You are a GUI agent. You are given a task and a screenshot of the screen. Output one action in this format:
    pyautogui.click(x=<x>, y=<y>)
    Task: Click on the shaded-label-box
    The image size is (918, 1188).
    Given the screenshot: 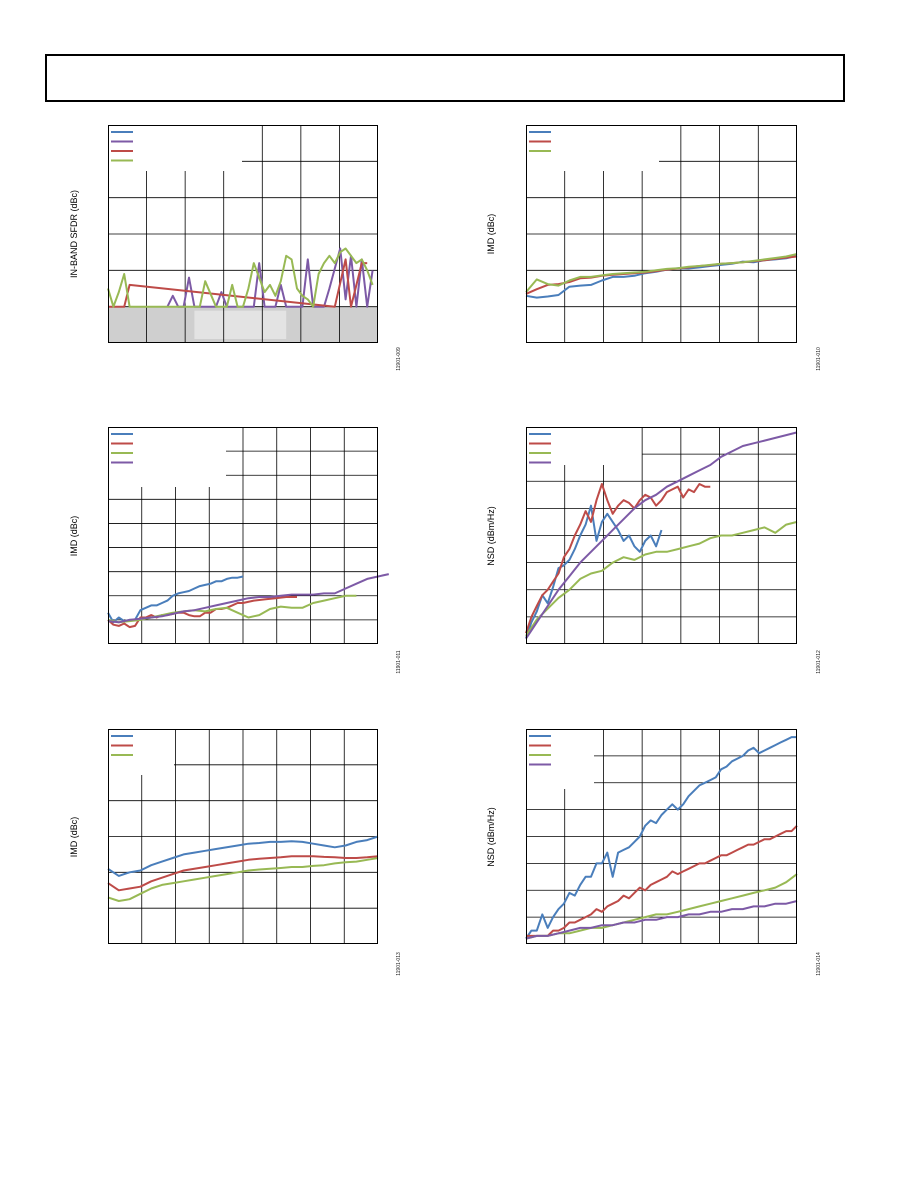 What is the action you would take?
    pyautogui.click(x=240, y=324)
    